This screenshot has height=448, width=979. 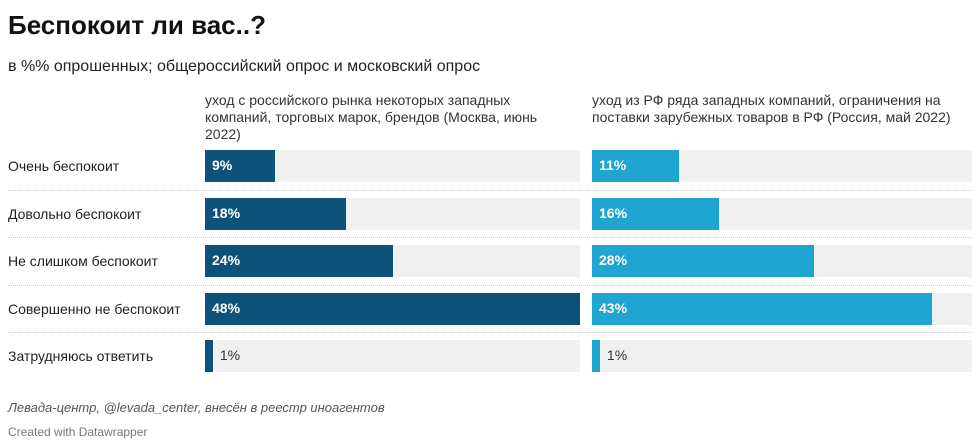 I want to click on bar-value-label: 28%, so click(x=613, y=260).